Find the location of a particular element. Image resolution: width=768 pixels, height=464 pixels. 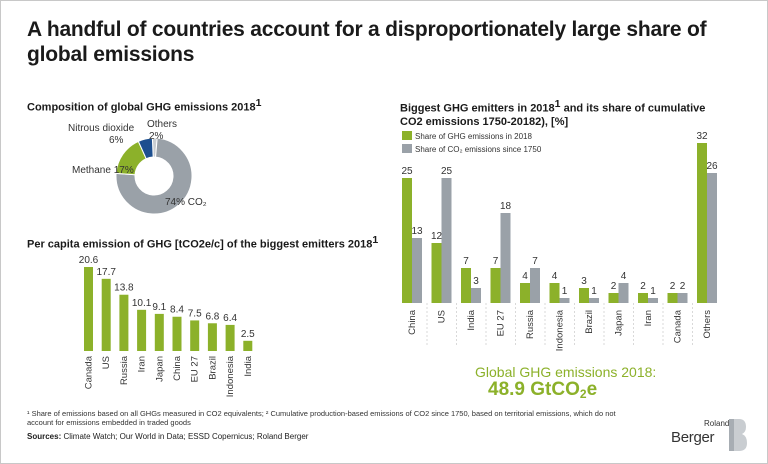

emitters-category-1: China is located at coordinates (412, 322).